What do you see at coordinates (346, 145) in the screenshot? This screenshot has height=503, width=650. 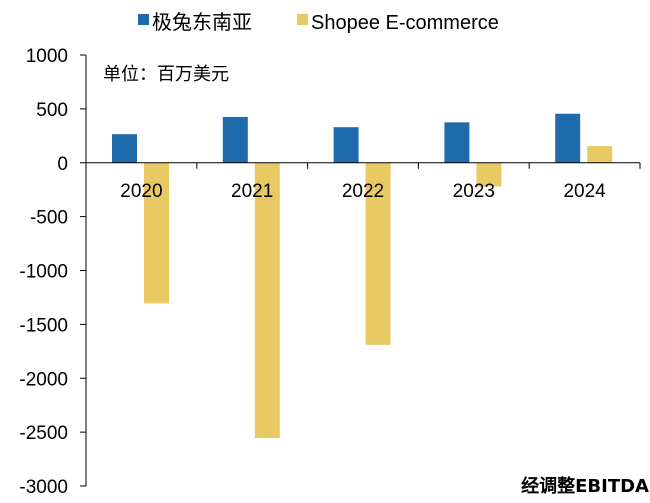 I see `bar-series-1-2022` at bounding box center [346, 145].